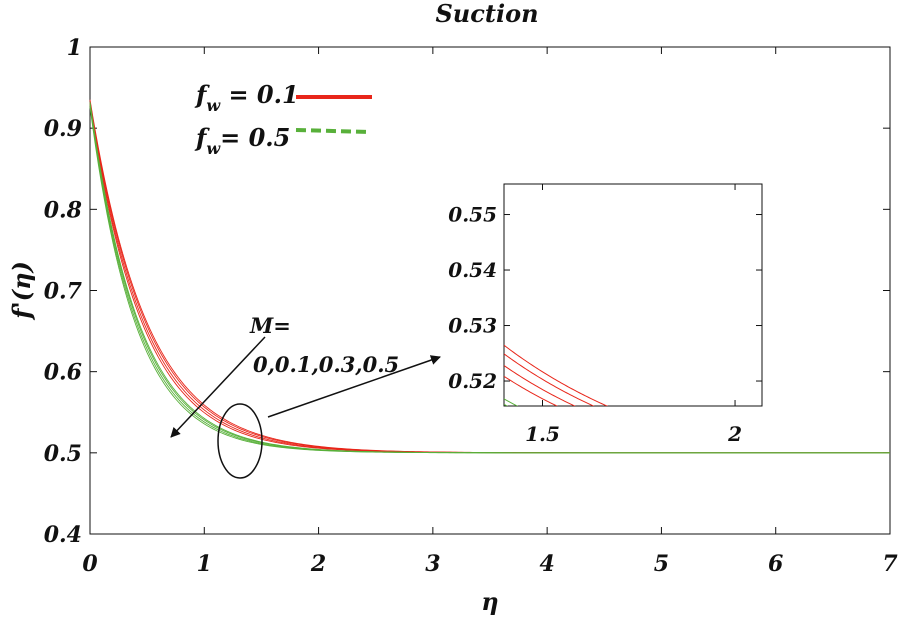  I want to click on inset-y-tick-label: 0.52, so click(472, 381).